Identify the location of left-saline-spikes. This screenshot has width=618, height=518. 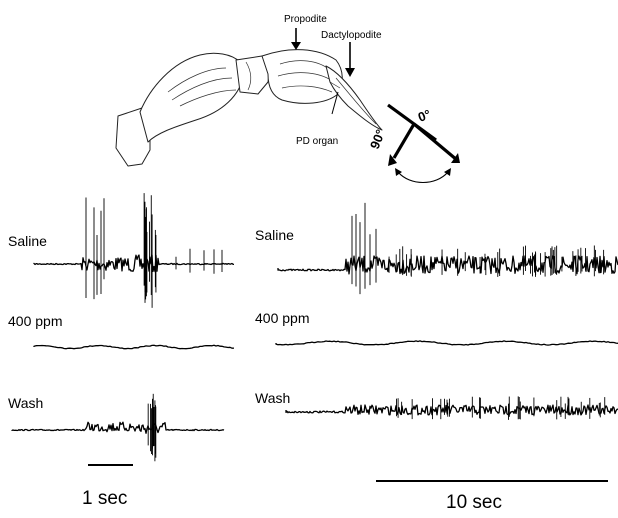
(154, 250).